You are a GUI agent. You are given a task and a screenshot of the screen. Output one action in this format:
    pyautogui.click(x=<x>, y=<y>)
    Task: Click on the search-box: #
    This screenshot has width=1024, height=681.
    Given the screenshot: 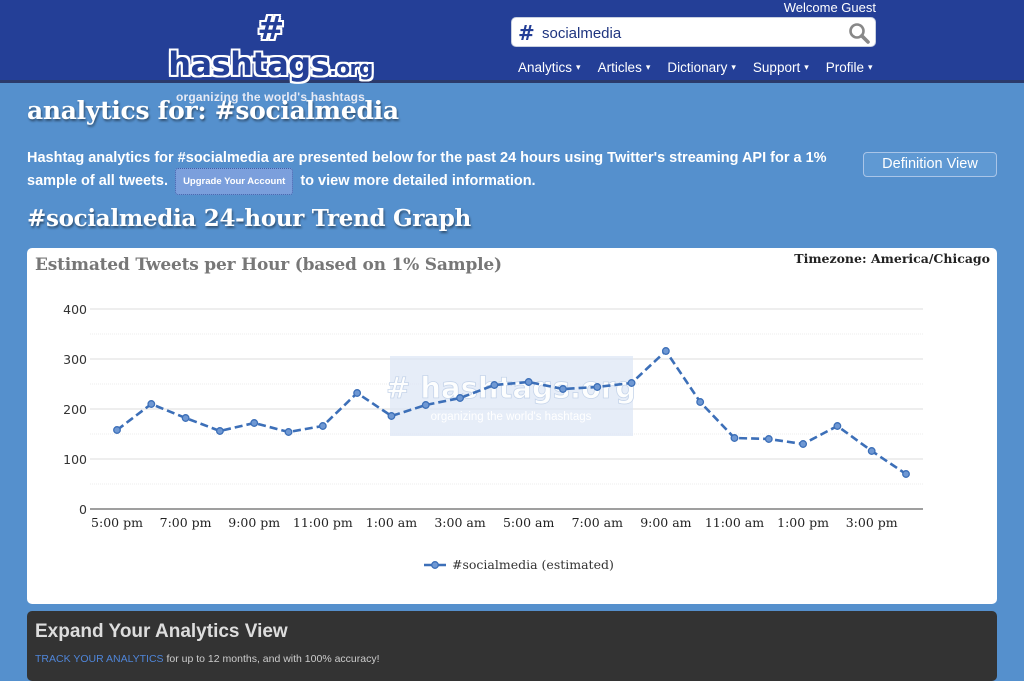 What is the action you would take?
    pyautogui.click(x=693, y=32)
    